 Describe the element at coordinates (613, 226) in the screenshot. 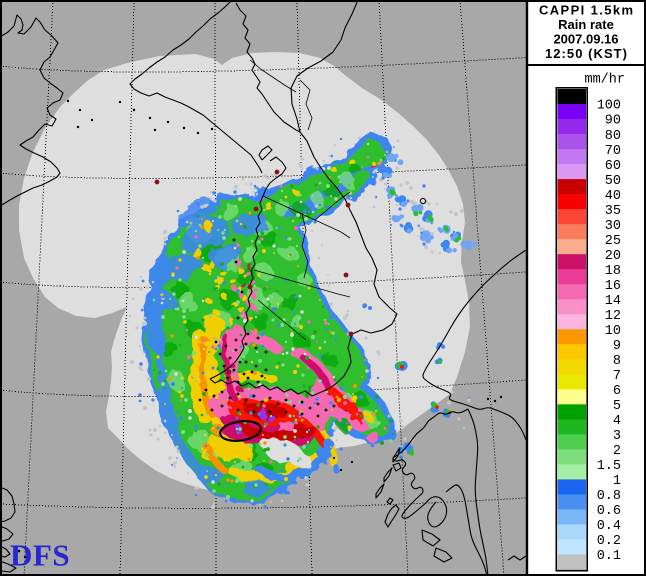

I see `svg-text: 30` at that location.